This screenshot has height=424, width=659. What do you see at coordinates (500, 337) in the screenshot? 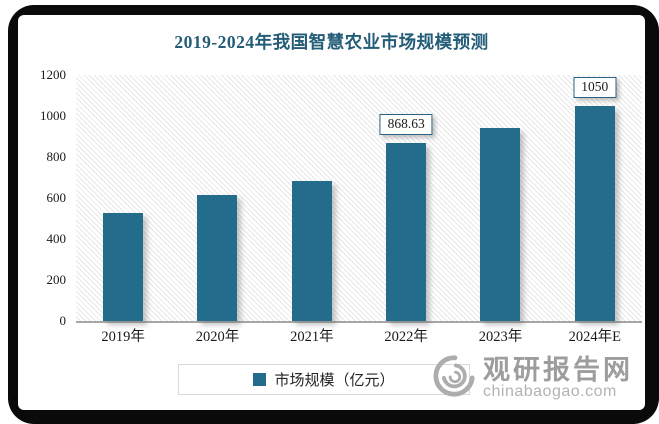
I see `x-axis-label-2023年: 2023年` at bounding box center [500, 337].